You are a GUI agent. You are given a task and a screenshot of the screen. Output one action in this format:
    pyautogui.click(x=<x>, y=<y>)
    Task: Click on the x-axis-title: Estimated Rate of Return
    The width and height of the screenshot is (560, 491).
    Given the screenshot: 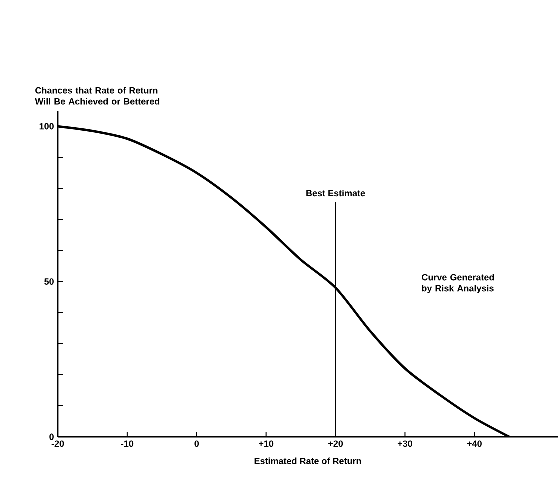 What is the action you would take?
    pyautogui.click(x=308, y=461)
    